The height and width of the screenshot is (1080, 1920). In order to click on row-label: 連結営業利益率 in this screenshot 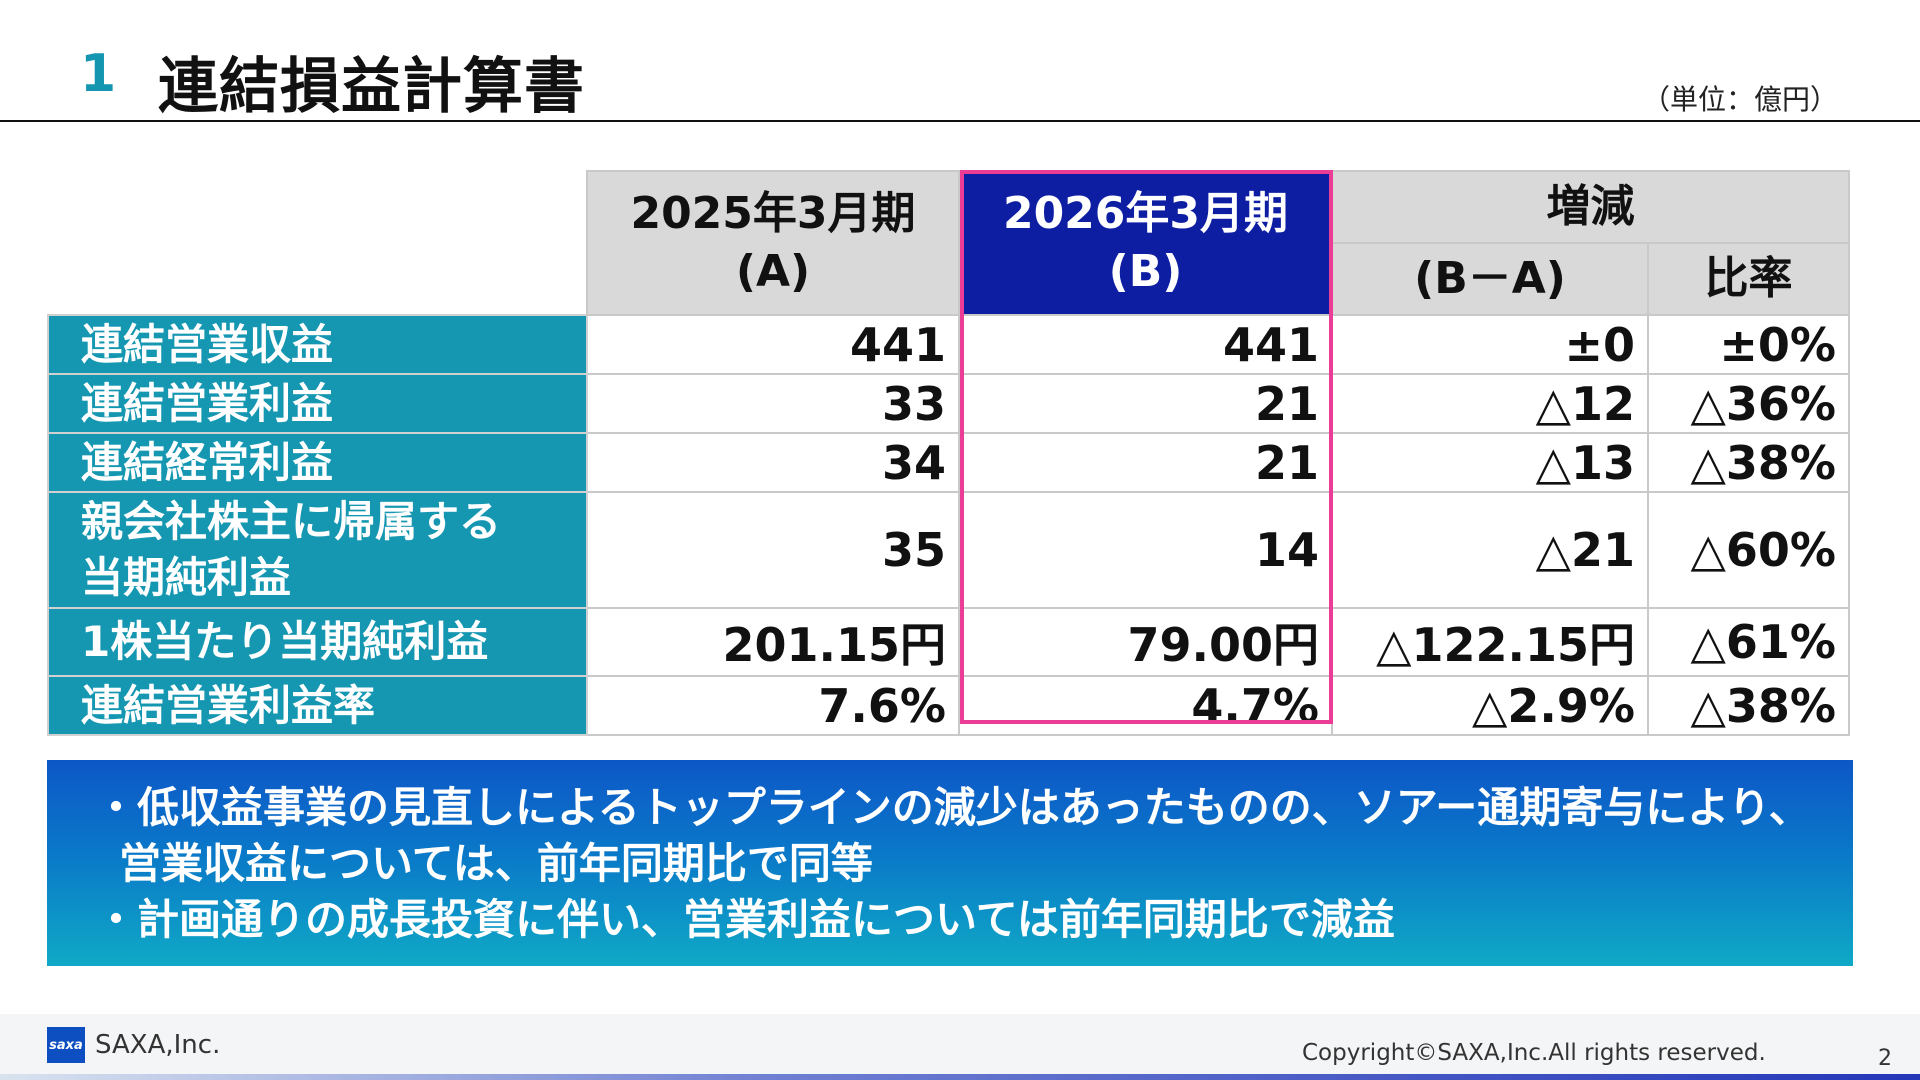, I will do `click(317, 705)`.